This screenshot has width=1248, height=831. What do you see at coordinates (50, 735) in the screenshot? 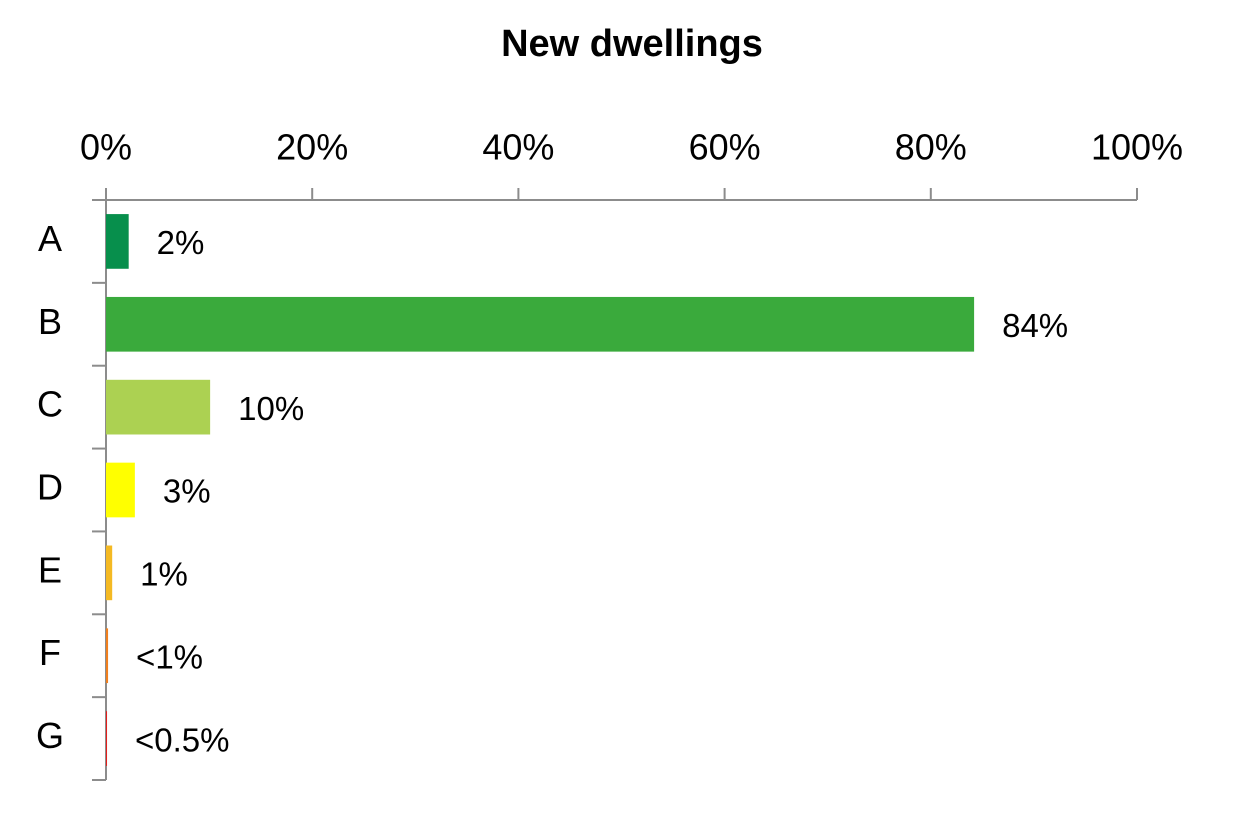
I see `y-tick-label: G` at bounding box center [50, 735].